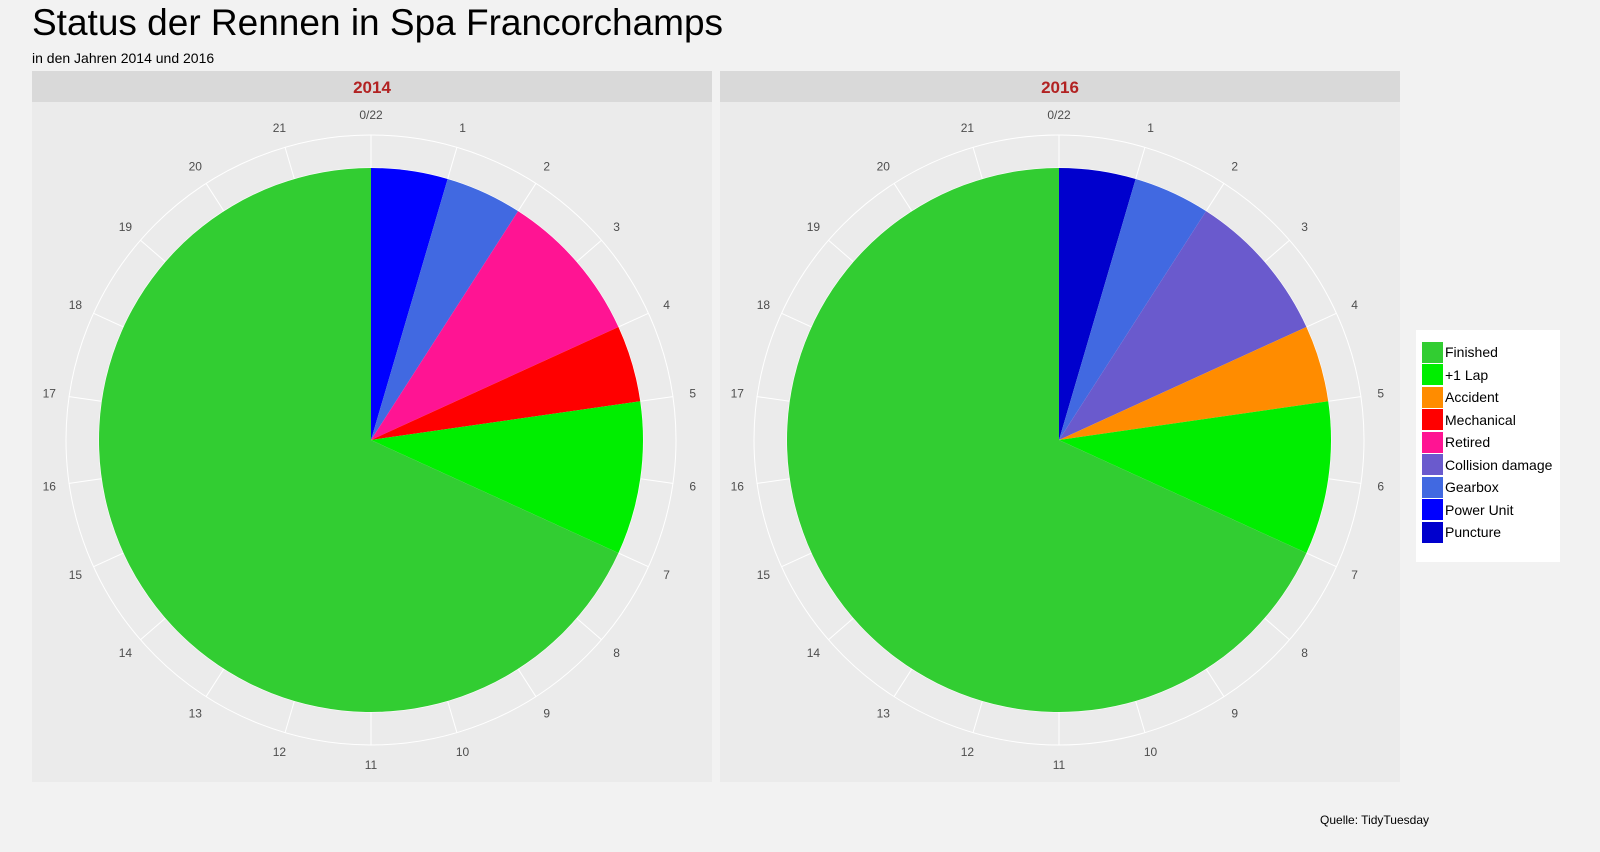 This screenshot has height=852, width=1600. What do you see at coordinates (409, 304) in the screenshot?
I see `pie-slice-power-unit` at bounding box center [409, 304].